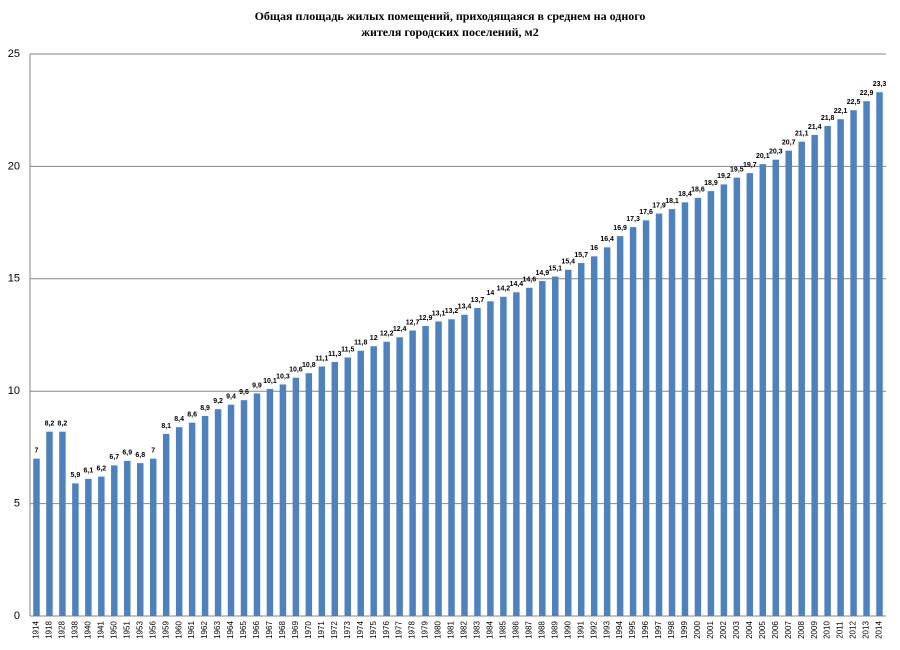 Image resolution: width=900 pixels, height=650 pixels. What do you see at coordinates (244, 392) in the screenshot?
I see `value-label: 9,6` at bounding box center [244, 392].